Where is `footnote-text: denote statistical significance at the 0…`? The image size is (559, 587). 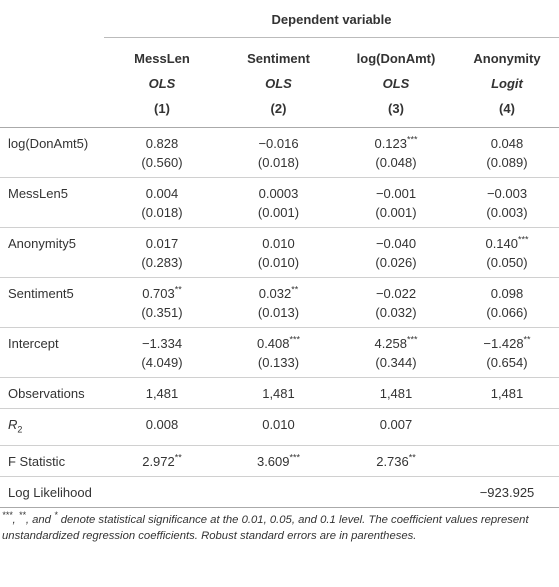
footnote-text: denote statistical significance at the 0… is located at coordinates (265, 527).